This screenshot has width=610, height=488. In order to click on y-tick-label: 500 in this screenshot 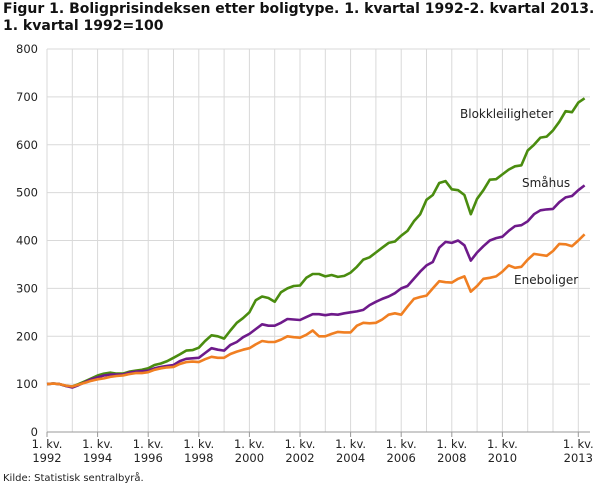, I will do `click(27, 193)`.